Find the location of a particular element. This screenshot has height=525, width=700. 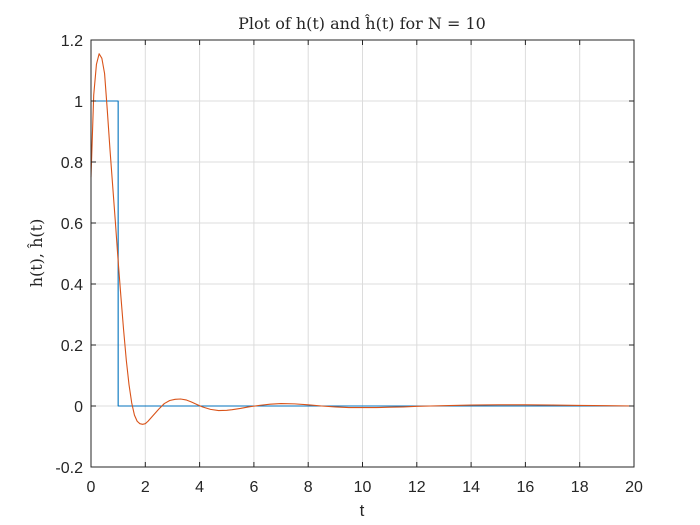

x-tick-label: 14 is located at coordinates (471, 487).